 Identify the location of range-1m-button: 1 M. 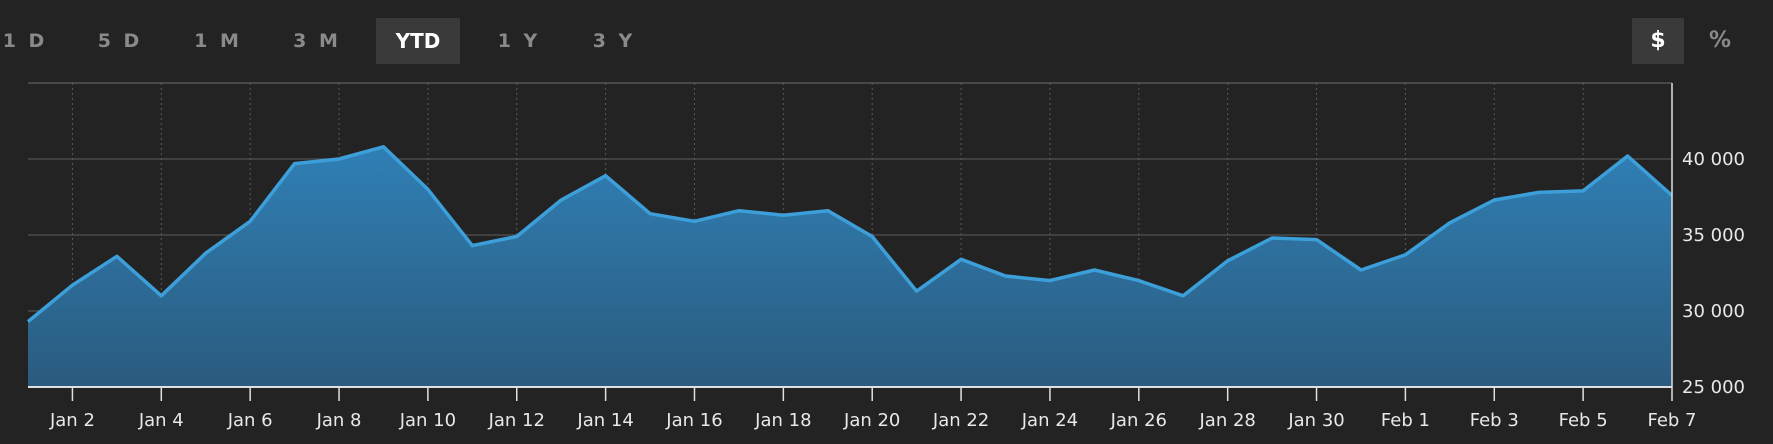
(218, 41).